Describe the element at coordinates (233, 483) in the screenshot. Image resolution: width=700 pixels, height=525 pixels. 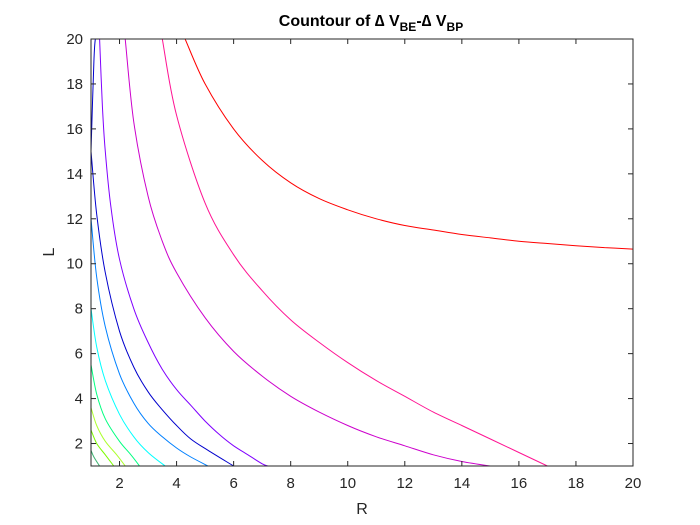
I see `x-tick-label: 6` at that location.